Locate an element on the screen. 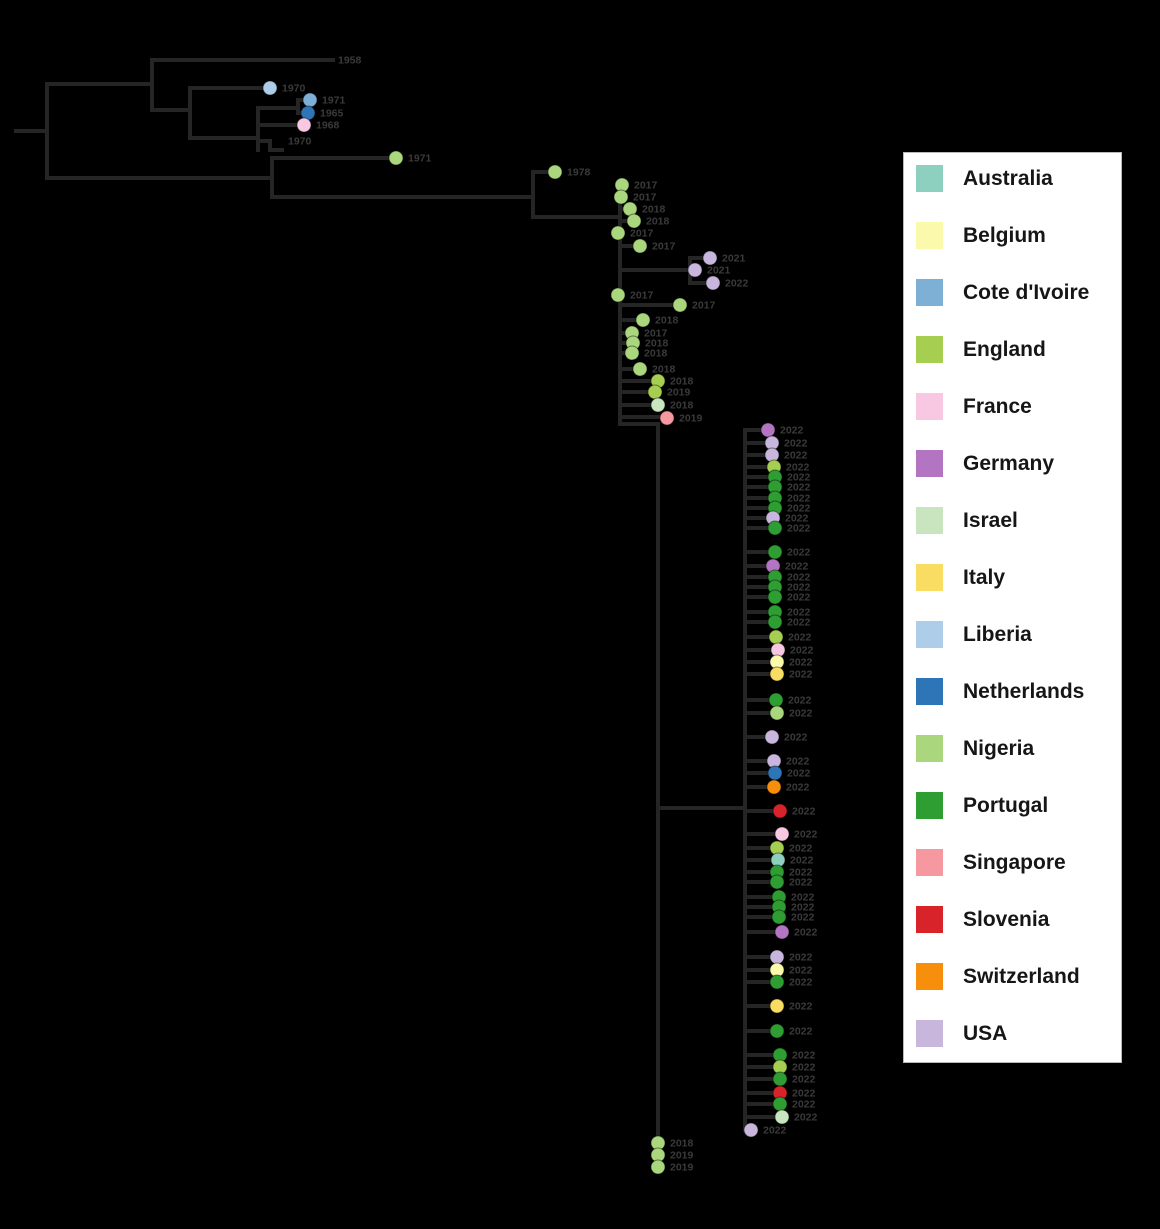  legend-label: England is located at coordinates (1004, 349).